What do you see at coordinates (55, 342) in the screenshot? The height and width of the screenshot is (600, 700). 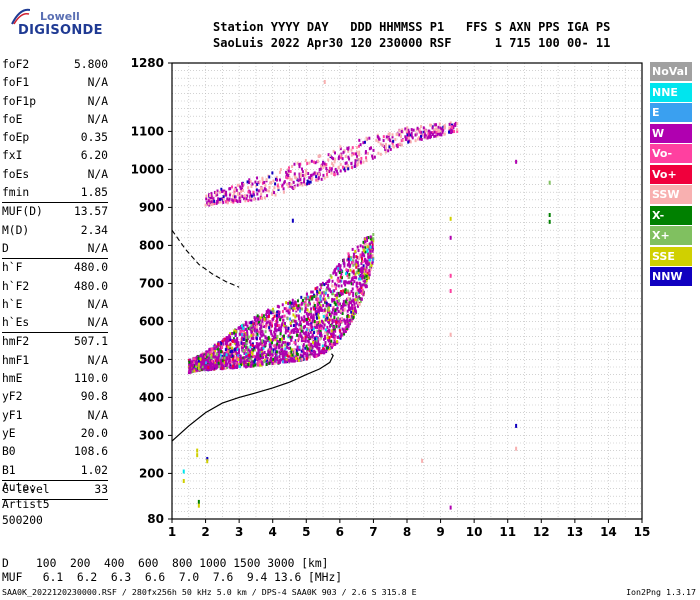 I see `param-row: hmF2 507.1` at bounding box center [55, 342].